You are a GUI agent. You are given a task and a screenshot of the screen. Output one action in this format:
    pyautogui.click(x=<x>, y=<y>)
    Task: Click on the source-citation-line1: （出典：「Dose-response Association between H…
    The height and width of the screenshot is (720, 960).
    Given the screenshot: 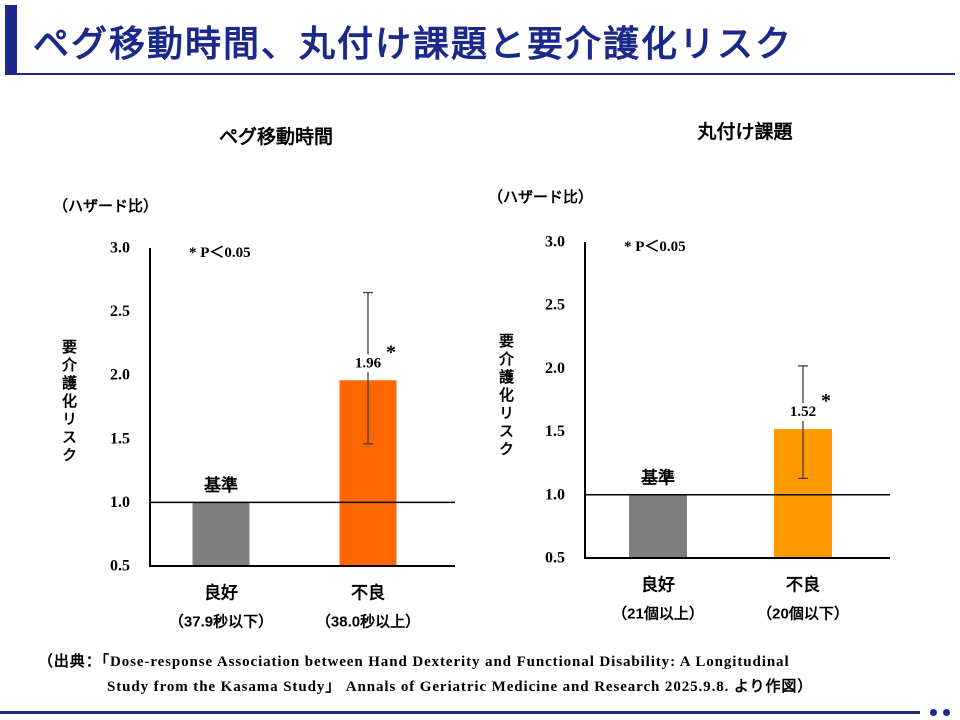 What is the action you would take?
    pyautogui.click(x=414, y=662)
    